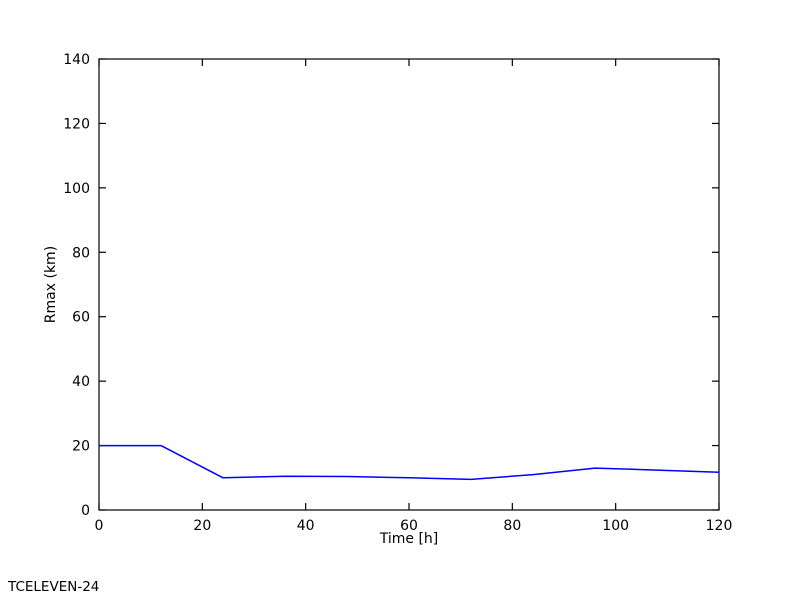 Image resolution: width=800 pixels, height=600 pixels. I want to click on y-tick-label: 100, so click(76, 189).